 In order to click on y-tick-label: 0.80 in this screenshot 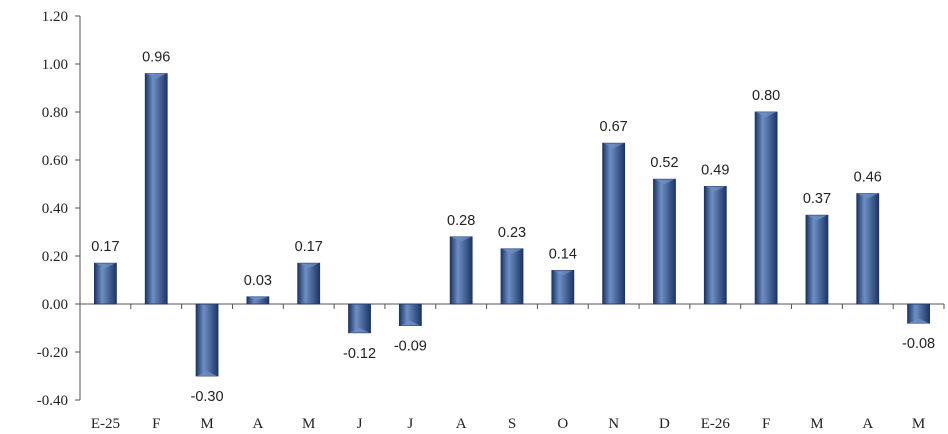, I will do `click(55, 113)`.